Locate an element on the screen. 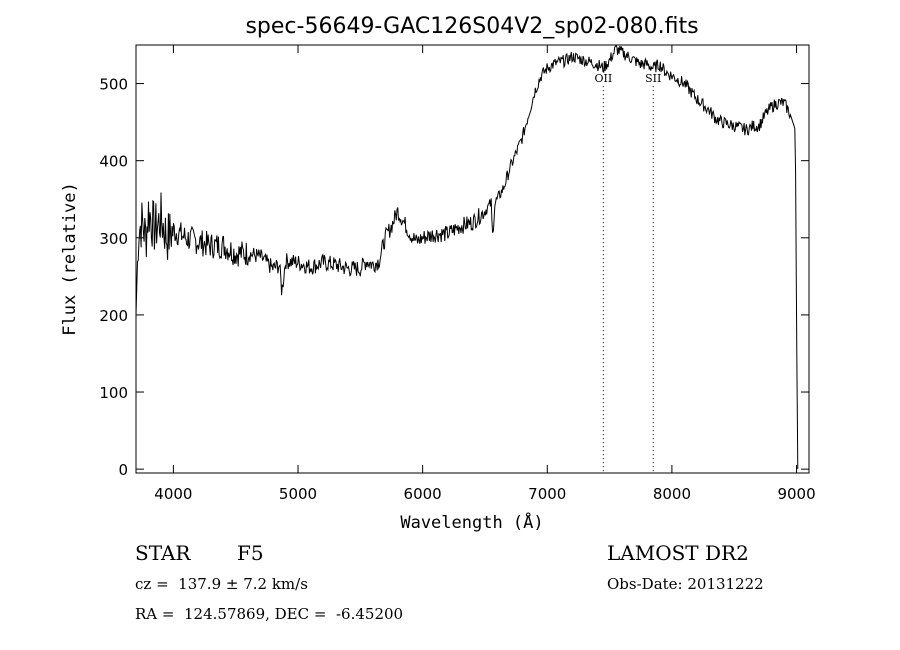 The height and width of the screenshot is (650, 900). x-tick-label: 8000 is located at coordinates (672, 494).